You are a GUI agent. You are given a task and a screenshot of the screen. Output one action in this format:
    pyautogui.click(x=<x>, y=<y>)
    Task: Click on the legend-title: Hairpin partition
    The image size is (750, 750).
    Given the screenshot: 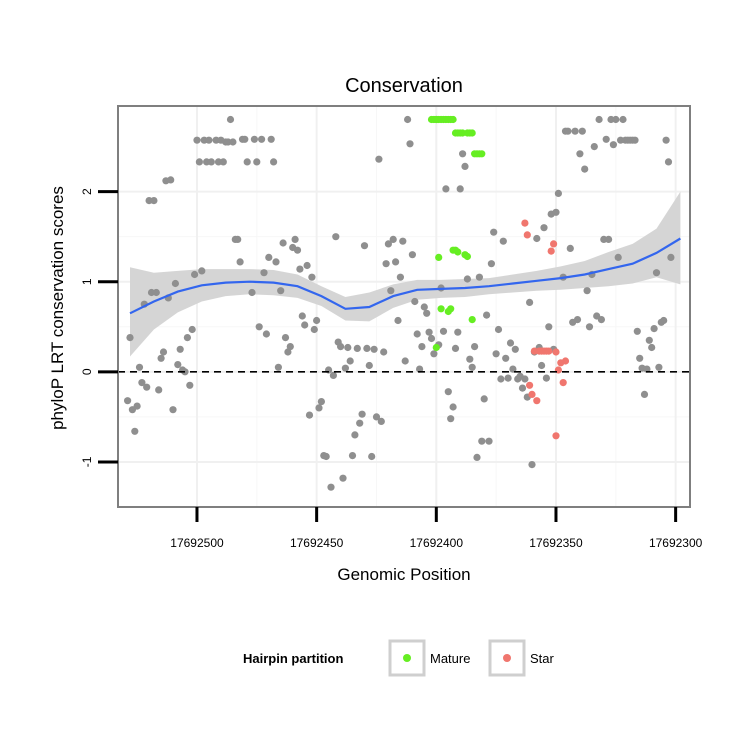 What is the action you would take?
    pyautogui.click(x=293, y=658)
    